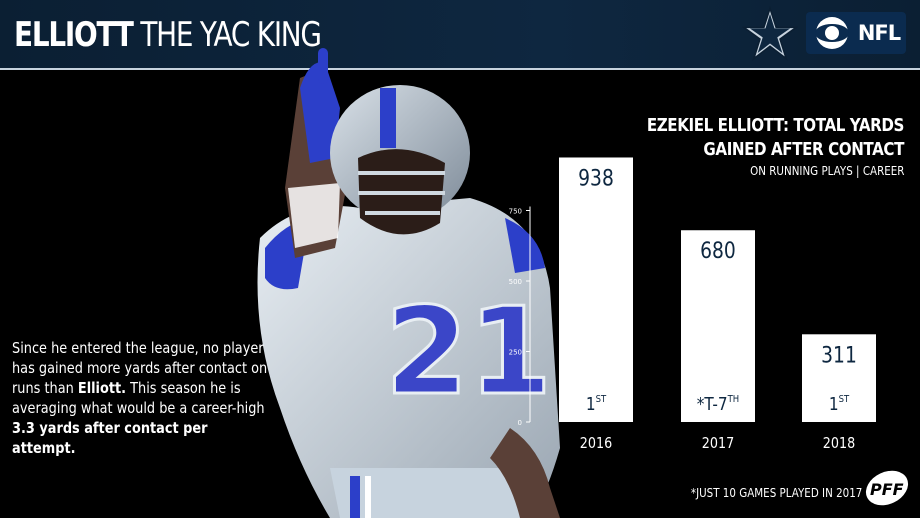  Describe the element at coordinates (718, 251) in the screenshot. I see `bar-value-label: 680` at that location.